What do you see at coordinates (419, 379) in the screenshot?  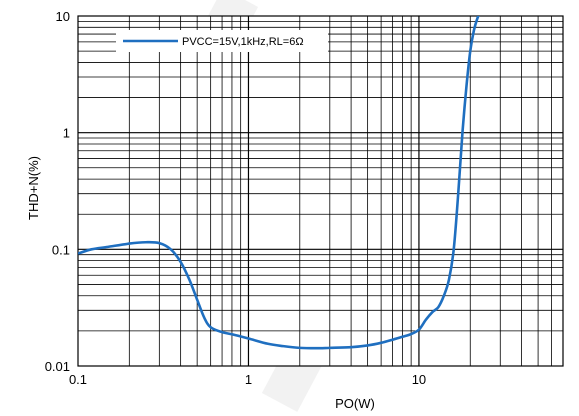 I see `x-tick-label: 10` at bounding box center [419, 379].